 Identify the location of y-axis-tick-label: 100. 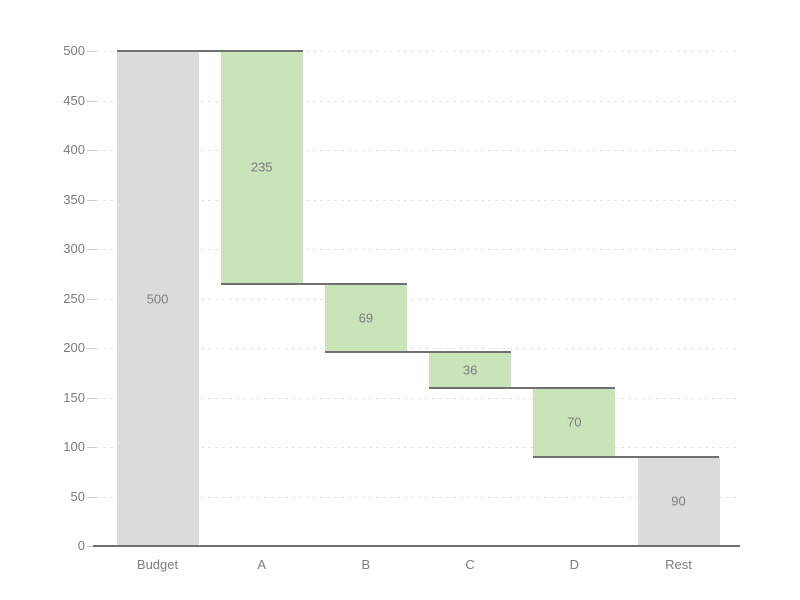
(74, 446).